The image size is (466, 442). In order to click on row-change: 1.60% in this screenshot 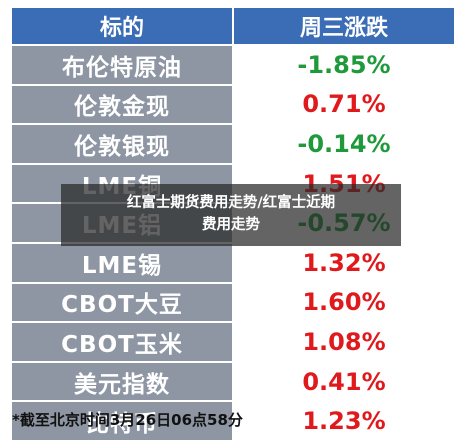, I will do `click(344, 302)`.